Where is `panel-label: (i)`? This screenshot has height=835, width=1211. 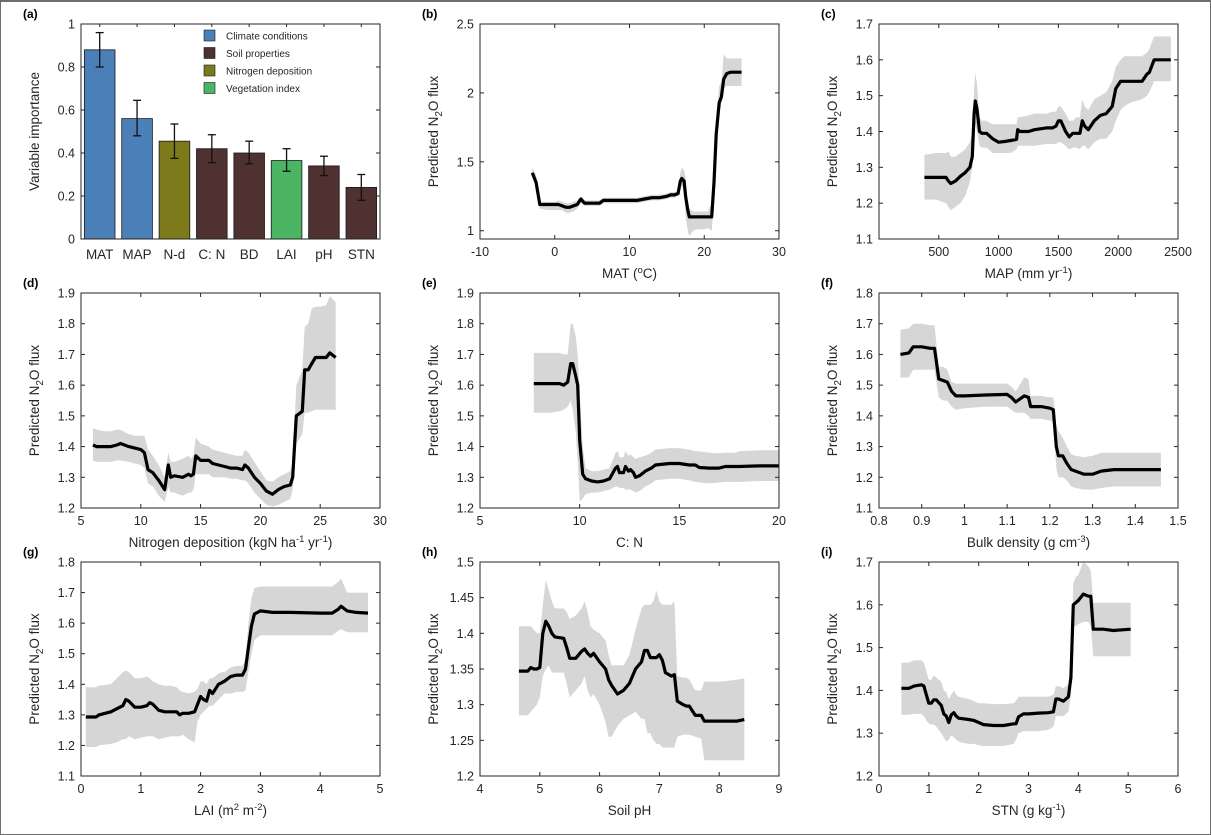
panel-label: (i) is located at coordinates (826, 552).